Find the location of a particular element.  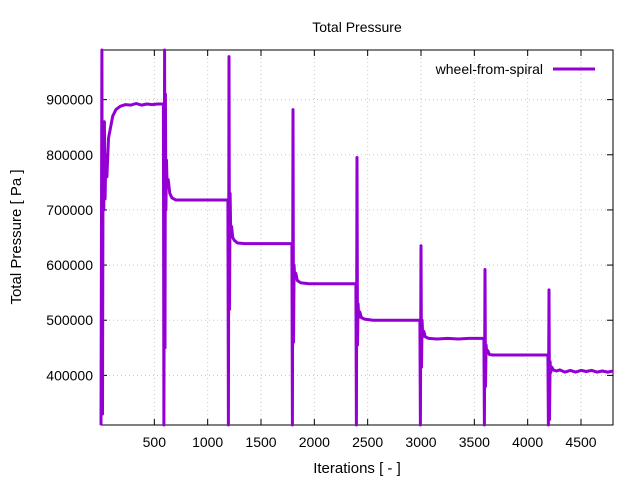

legend-label: wheel-from-spiral is located at coordinates (489, 69).